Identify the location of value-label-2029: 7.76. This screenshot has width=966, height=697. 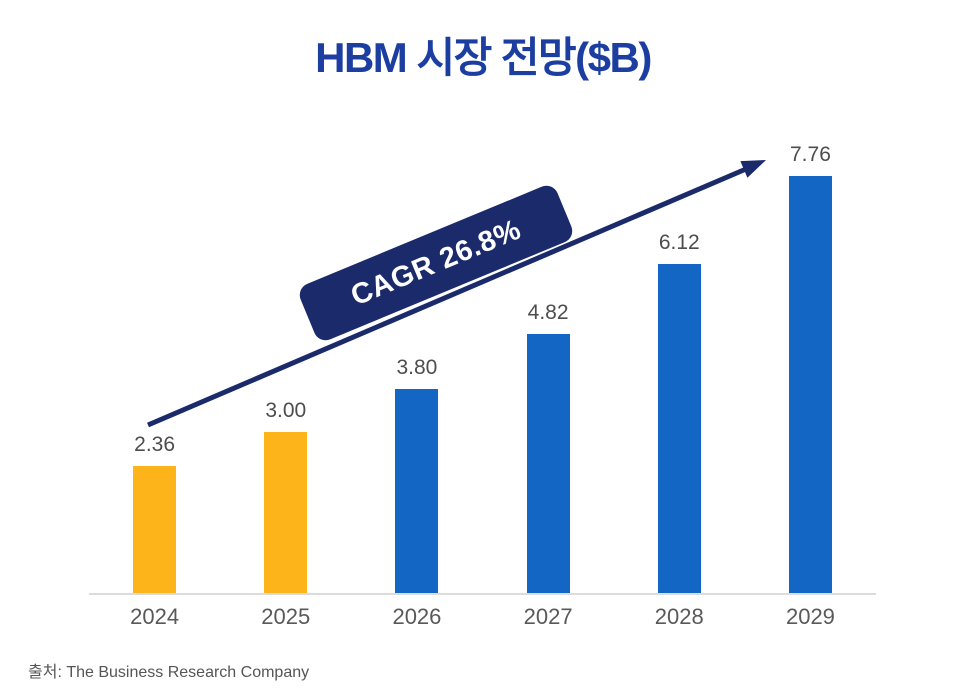
(810, 155).